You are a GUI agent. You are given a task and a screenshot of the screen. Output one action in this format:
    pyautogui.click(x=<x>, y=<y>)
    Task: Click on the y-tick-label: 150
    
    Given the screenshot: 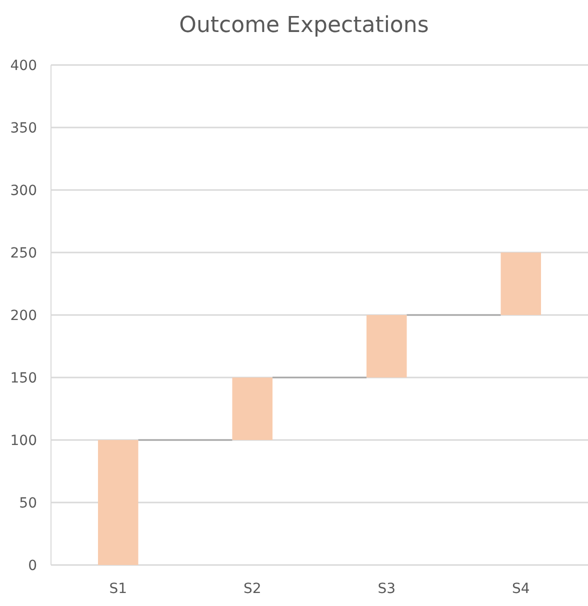 What is the action you would take?
    pyautogui.click(x=23, y=378)
    